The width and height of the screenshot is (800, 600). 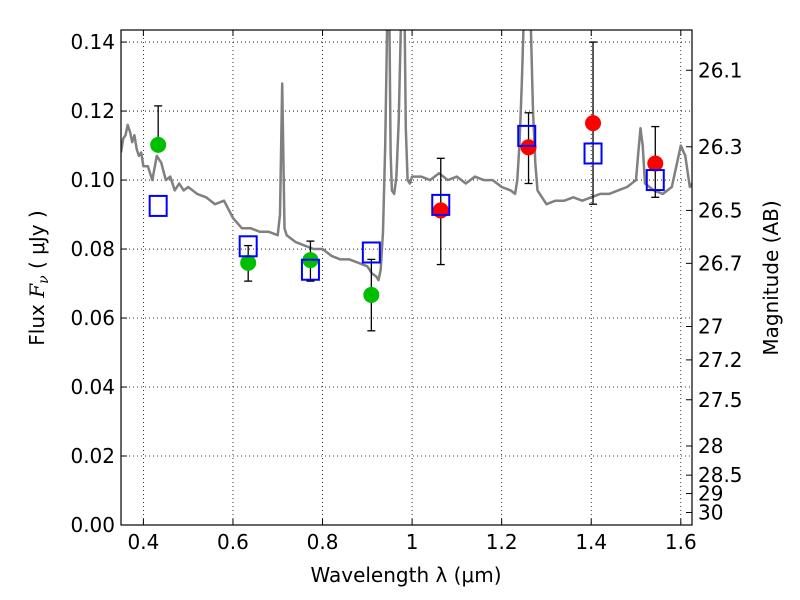 I want to click on y-axis-label: Flux Fν ( μJy ), so click(x=38, y=277).